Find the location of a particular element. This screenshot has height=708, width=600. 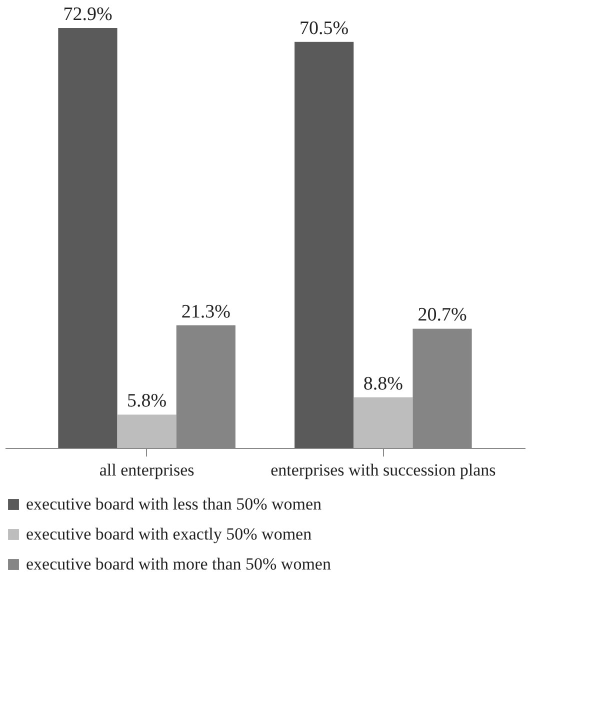

data-label: 8.8% is located at coordinates (383, 383).